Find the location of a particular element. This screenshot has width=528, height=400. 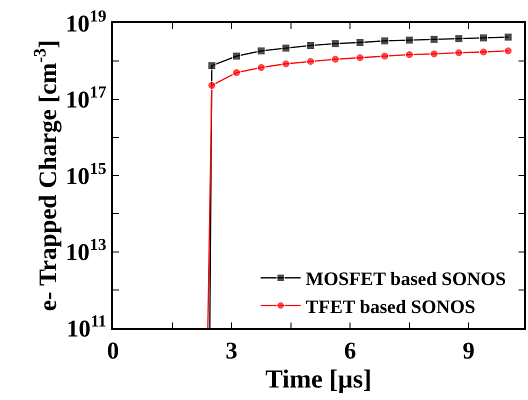

y-tick-label: 10$^{13}$ is located at coordinates (86, 250).